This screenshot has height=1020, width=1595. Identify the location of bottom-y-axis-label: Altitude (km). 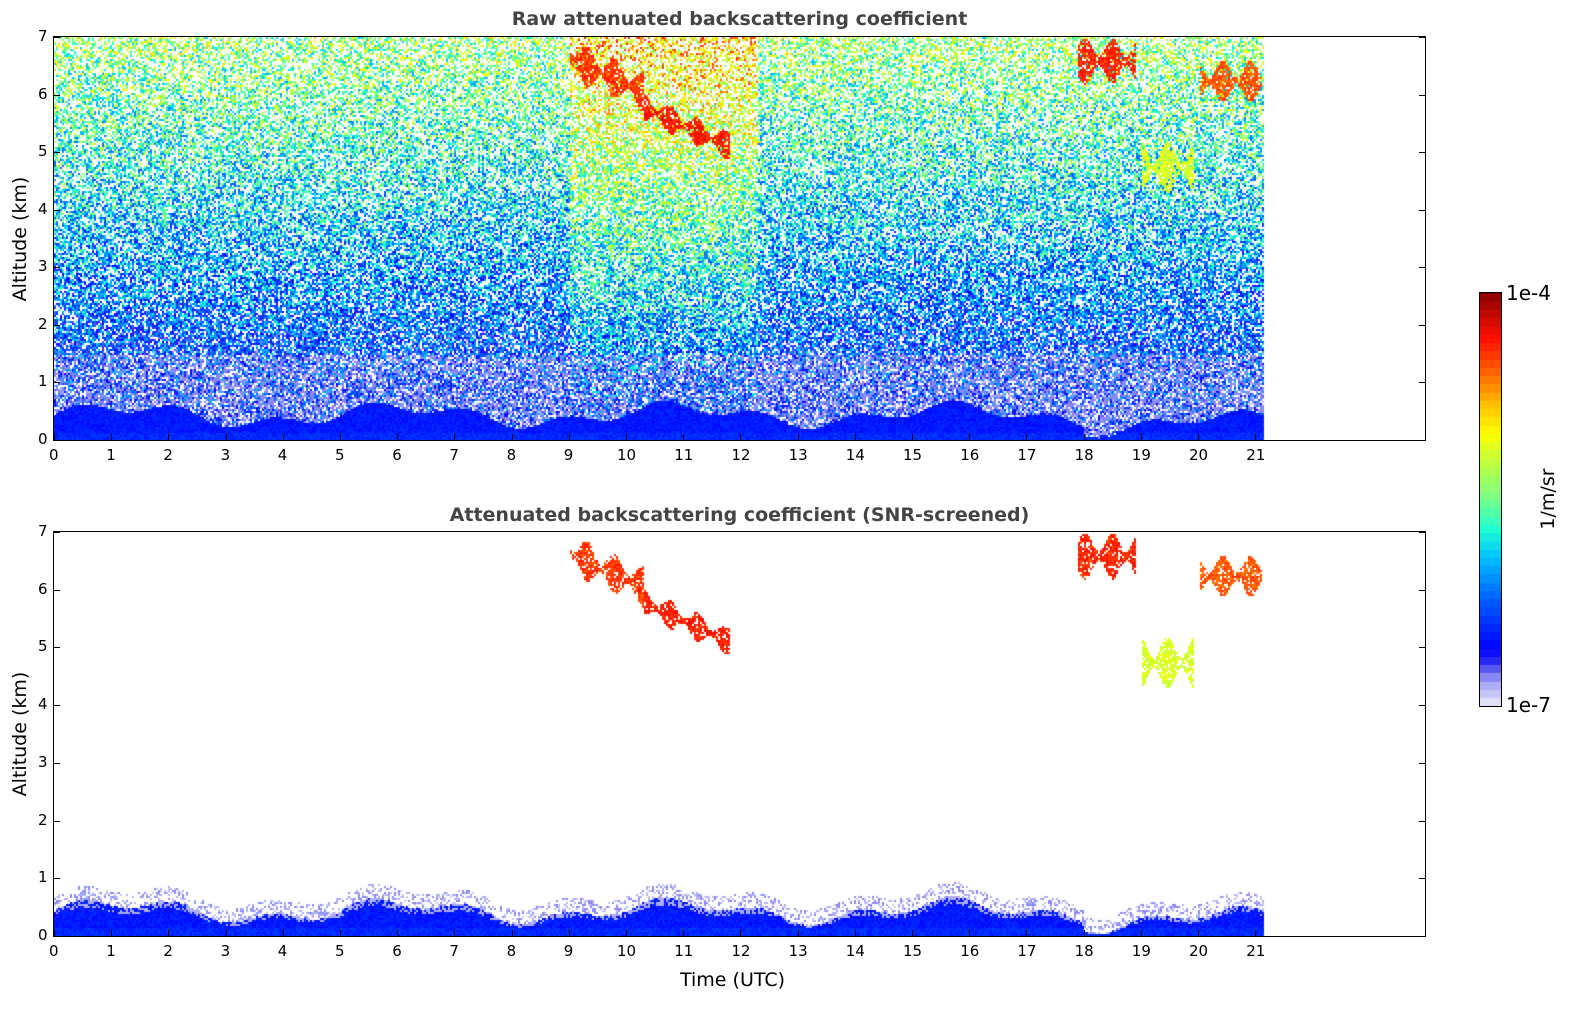
(20, 734).